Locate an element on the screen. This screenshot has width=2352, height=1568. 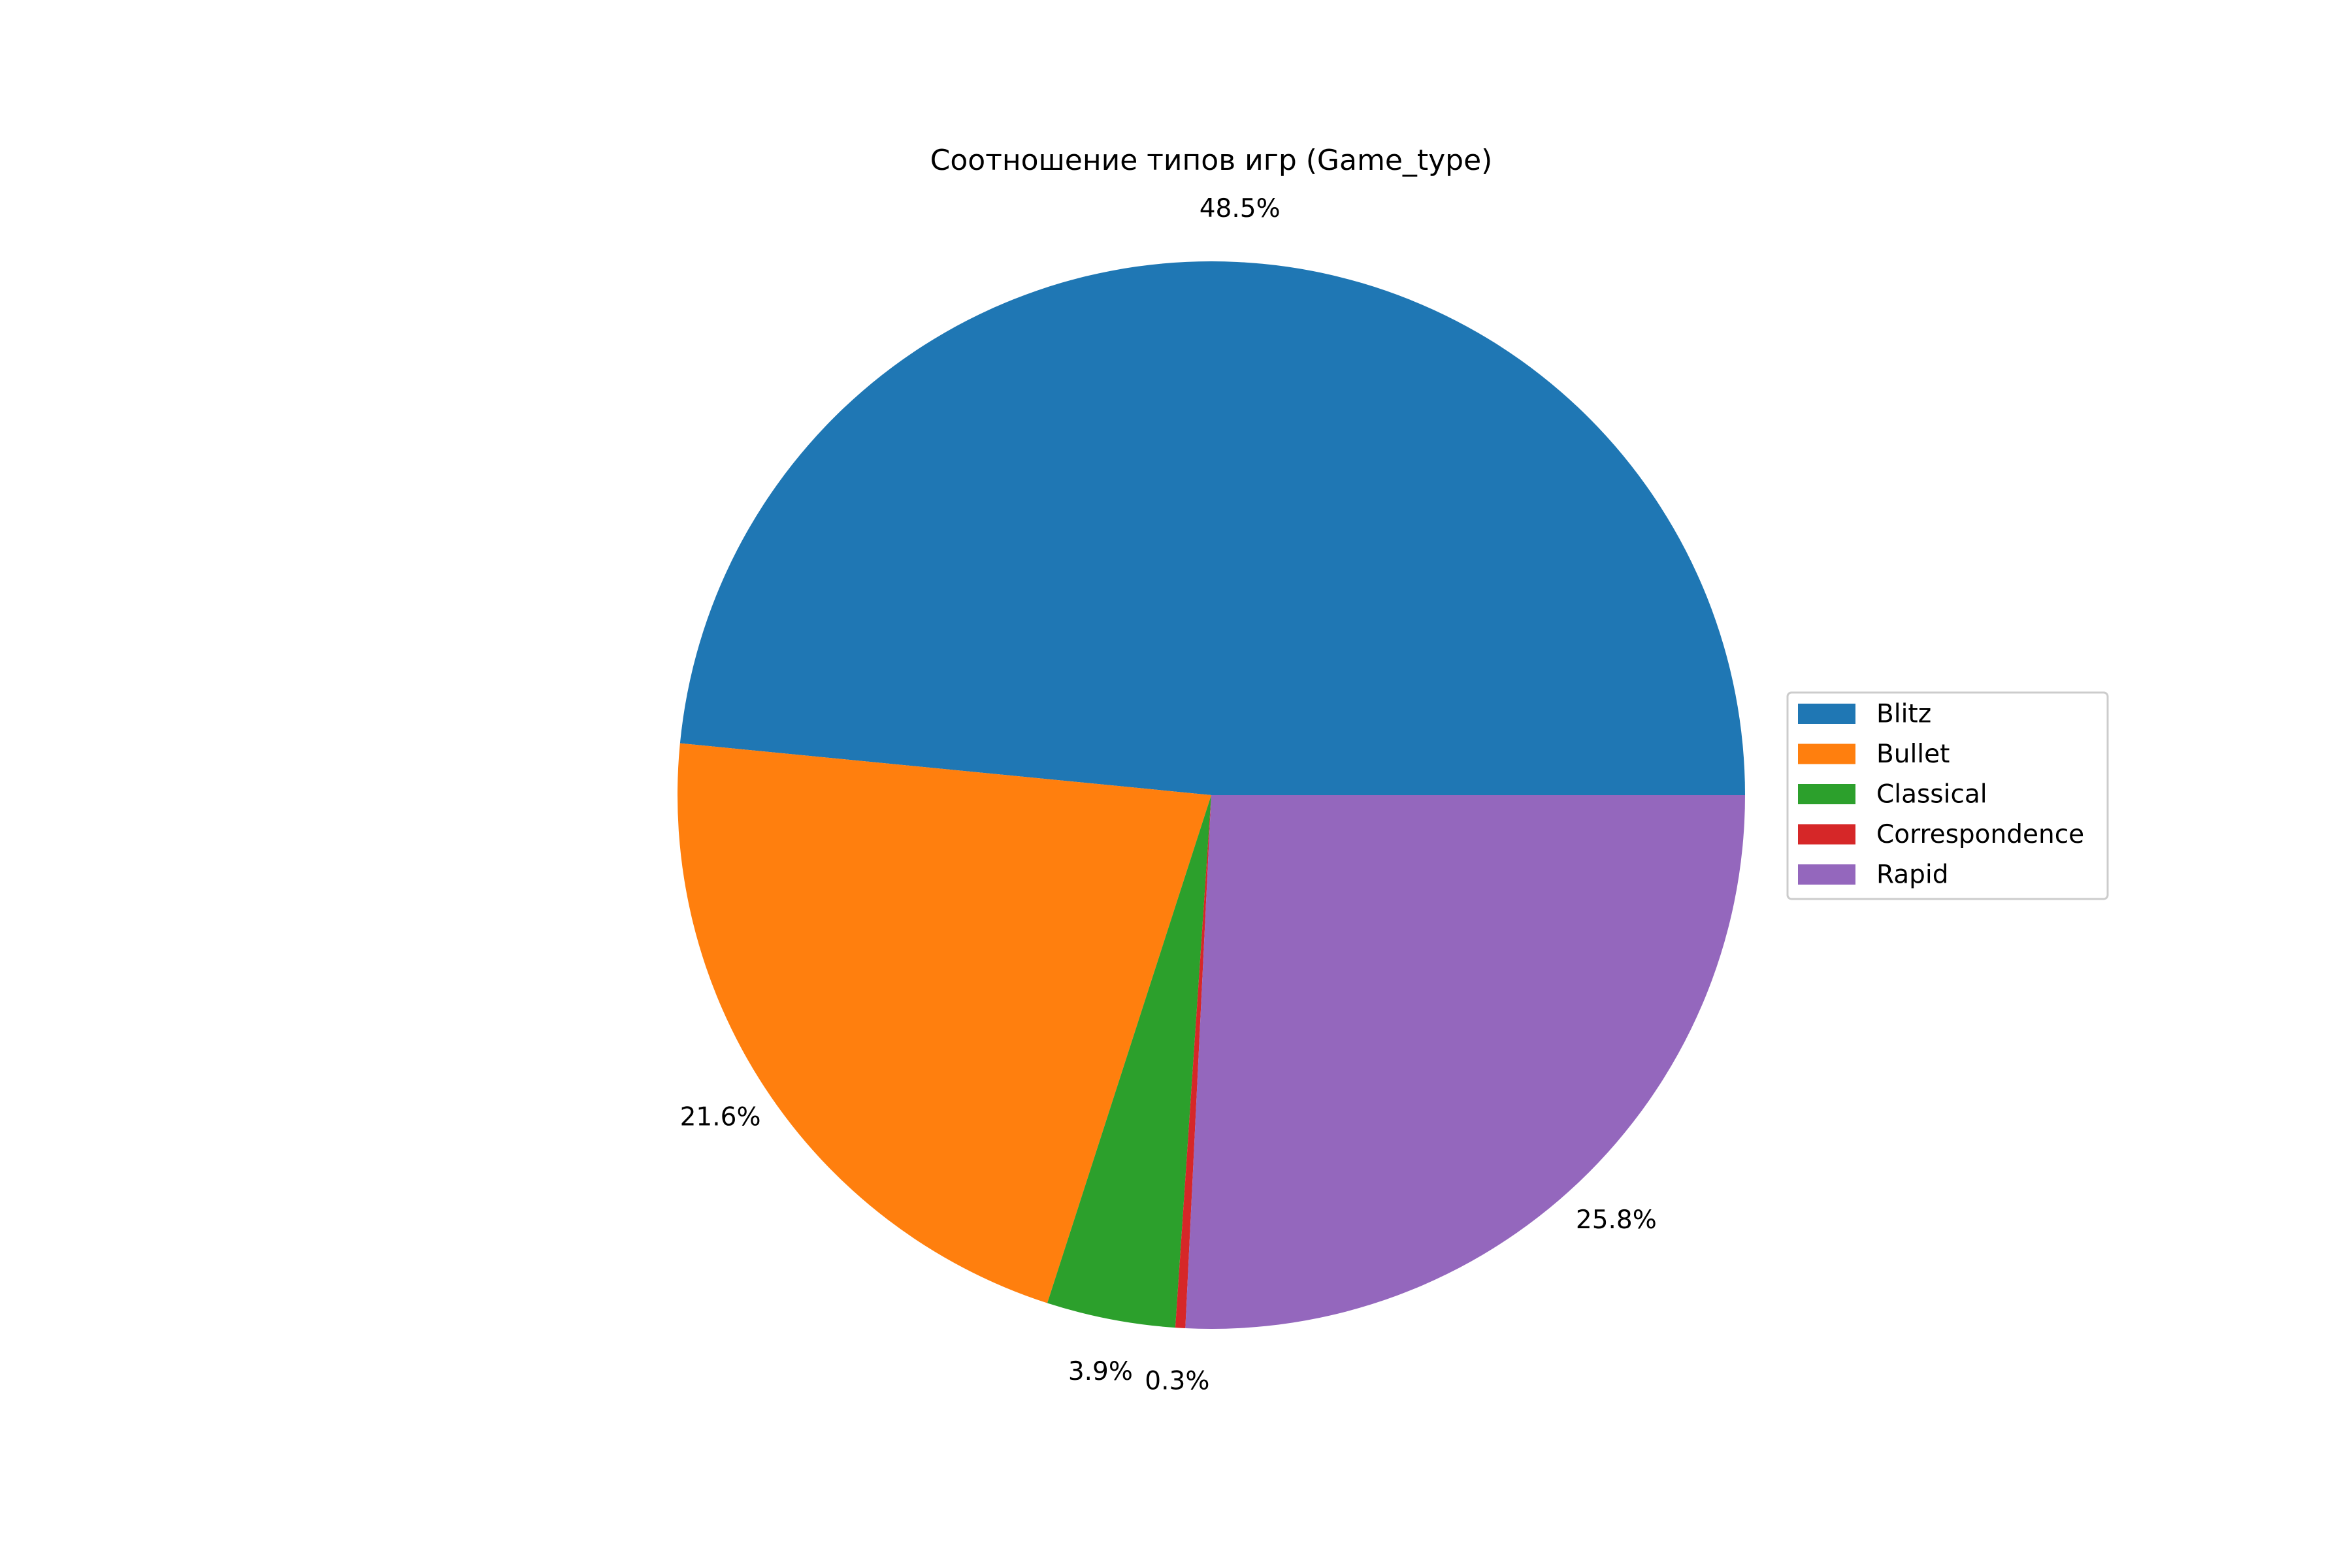
legend-frame is located at coordinates (1947, 795).